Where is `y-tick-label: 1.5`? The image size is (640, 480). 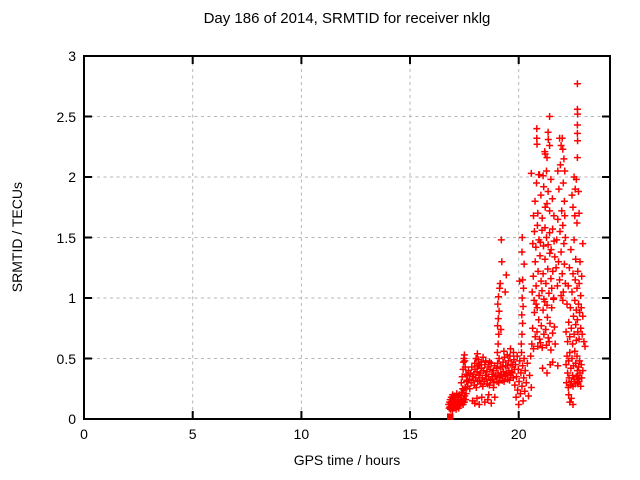 y-tick-label: 1.5 is located at coordinates (66, 237).